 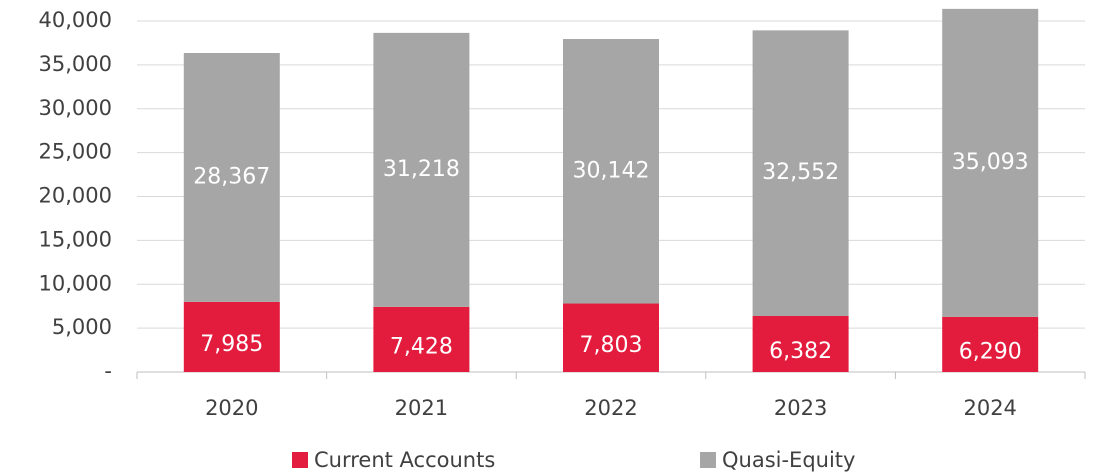 I want to click on data-label: 35,093, so click(x=990, y=162).